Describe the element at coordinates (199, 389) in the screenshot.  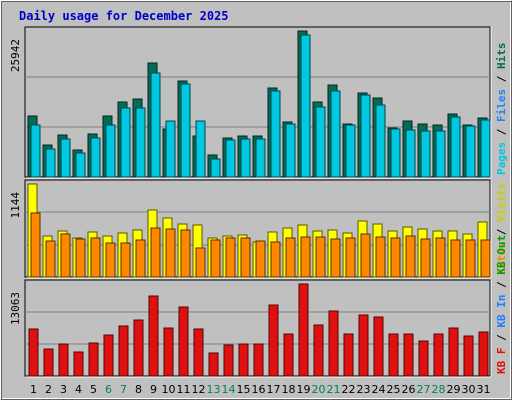
I see `x-tick-label-day-12: 12` at that location.